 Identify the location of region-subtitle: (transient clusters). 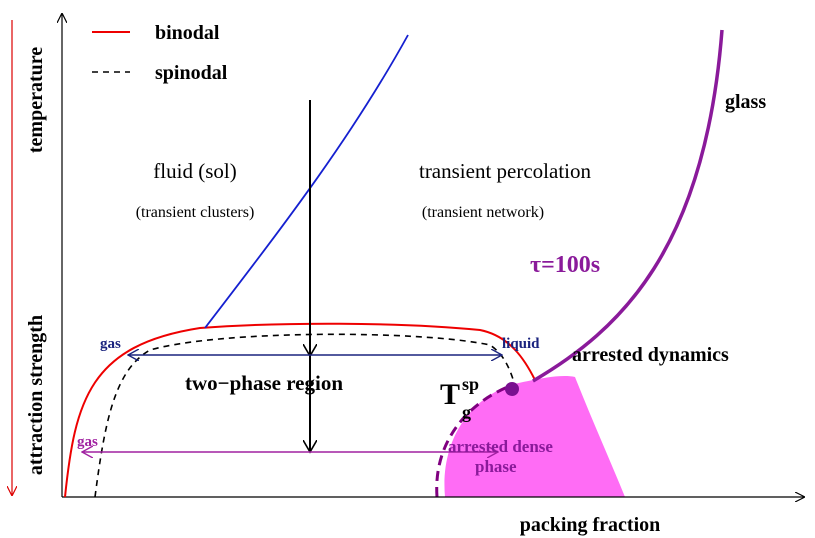
(195, 212).